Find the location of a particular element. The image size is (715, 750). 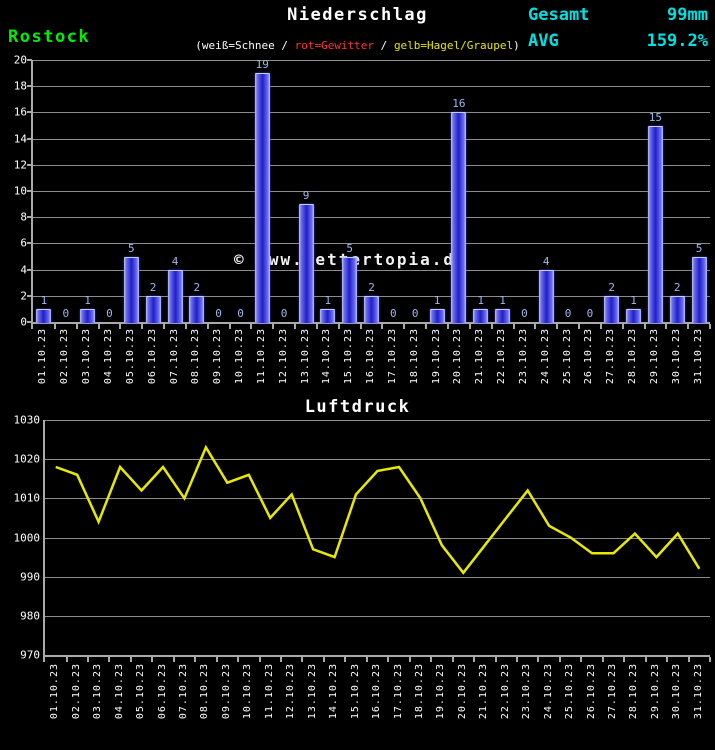

x-axis-date-label: 02.10.23 is located at coordinates (76, 691).